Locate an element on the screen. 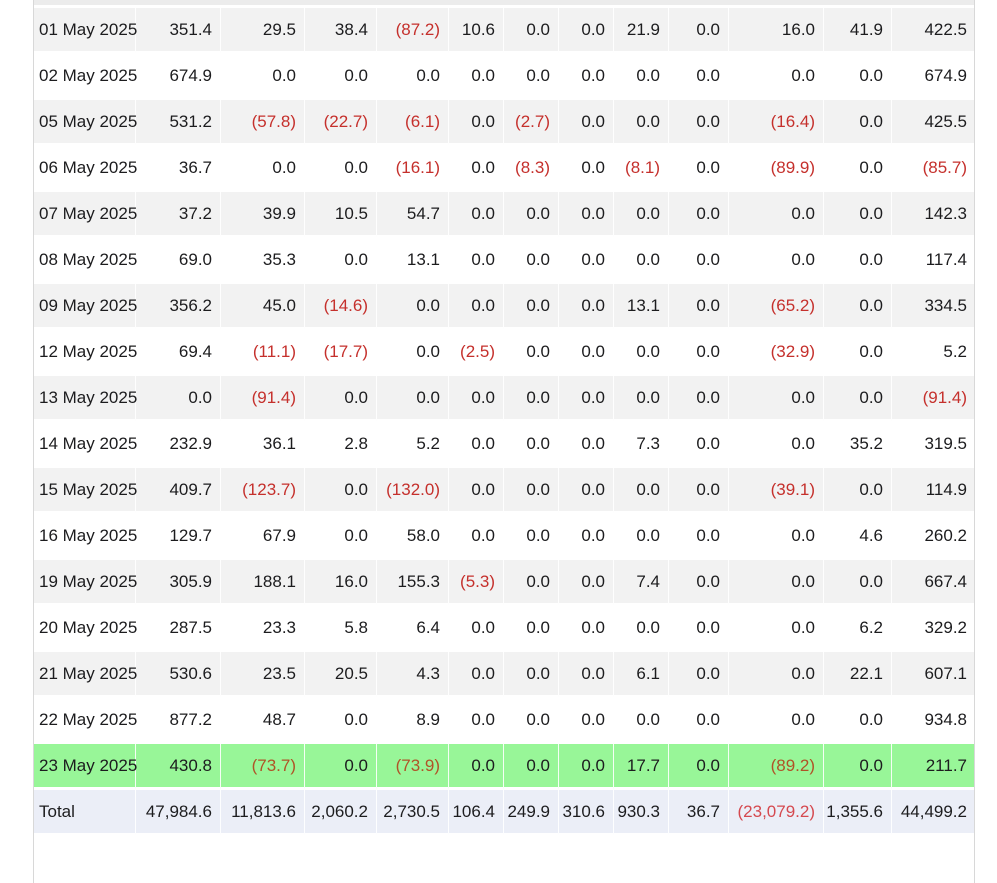 Image resolution: width=997 pixels, height=883 pixels. value-cell: 37.2 is located at coordinates (178, 215).